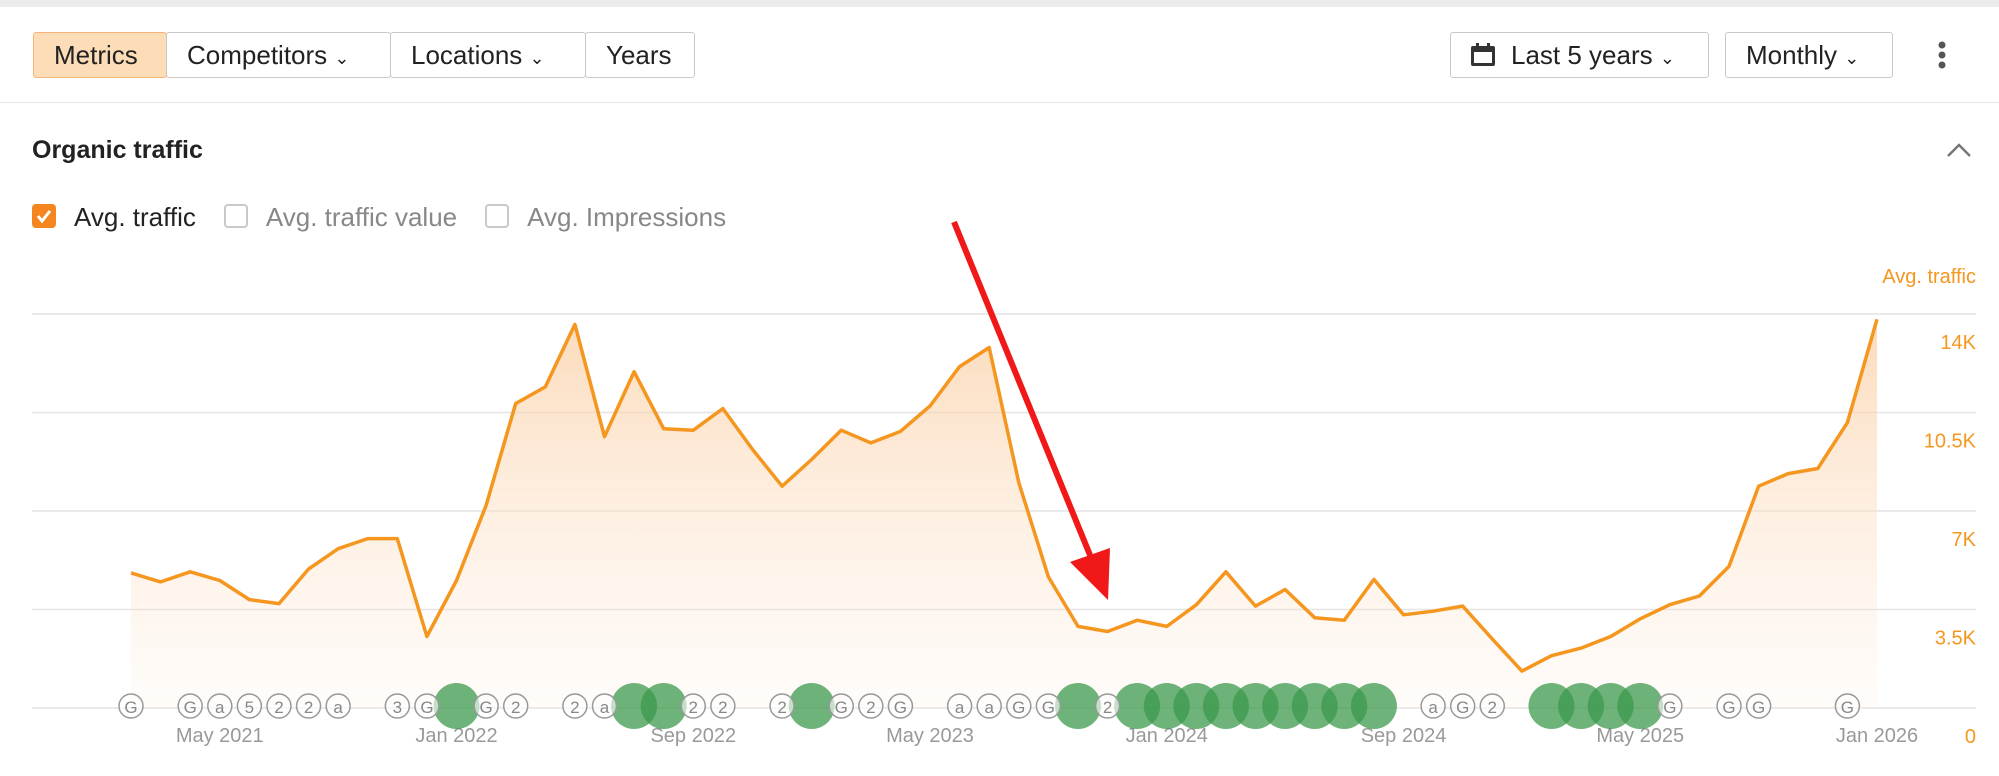  Describe the element at coordinates (1792, 55) in the screenshot. I see `interval-label: Monthly` at that location.